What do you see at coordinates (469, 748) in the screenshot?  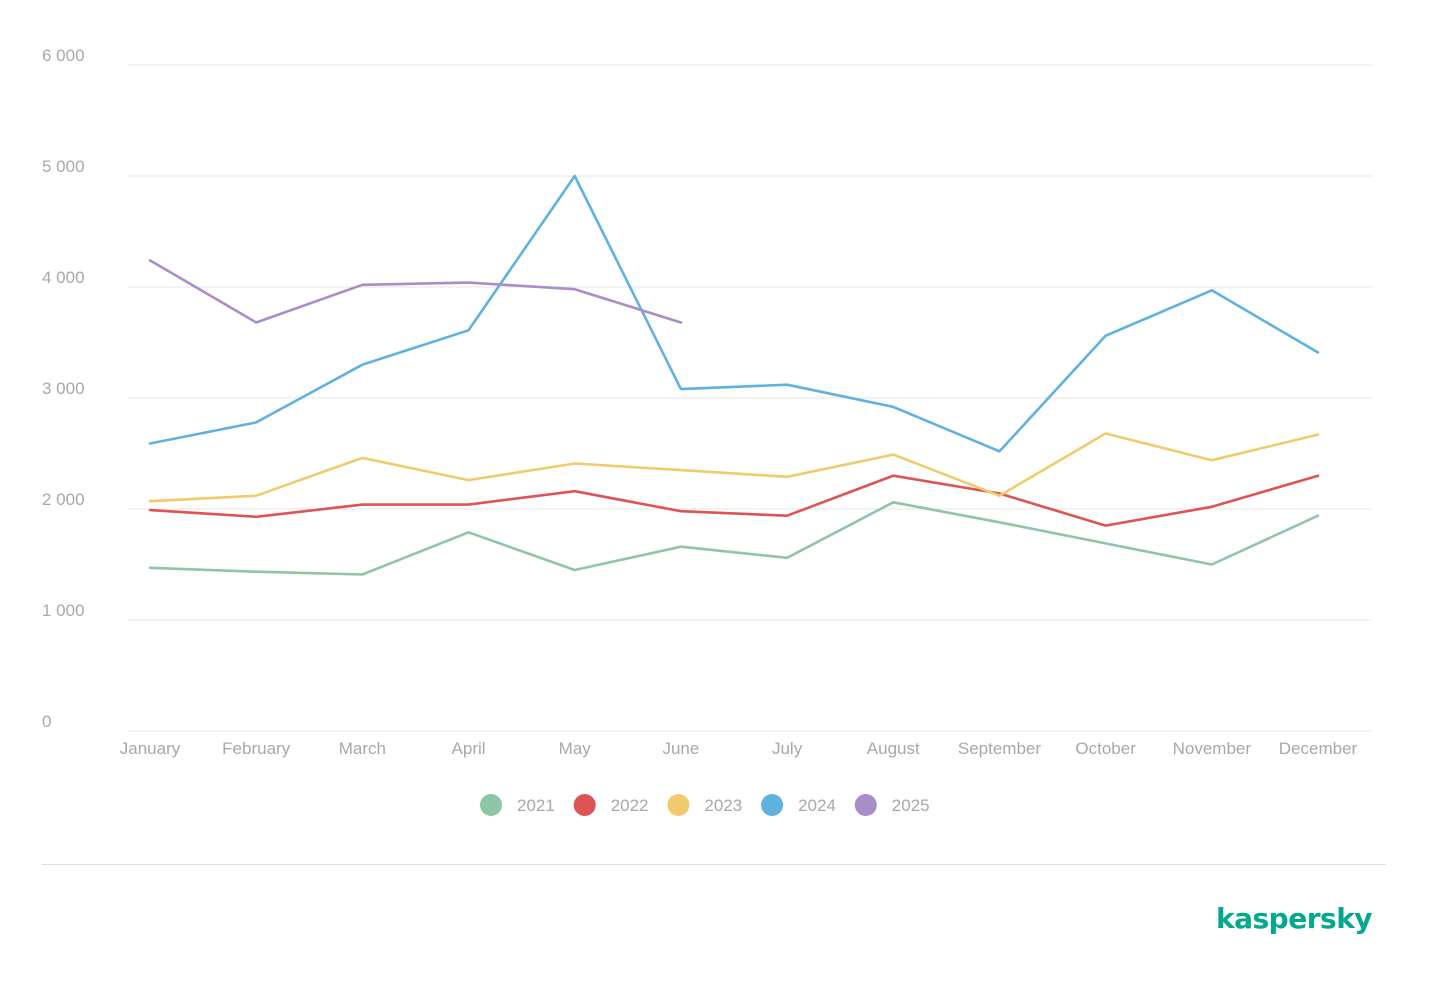 I see `x-tick-label-april: April` at bounding box center [469, 748].